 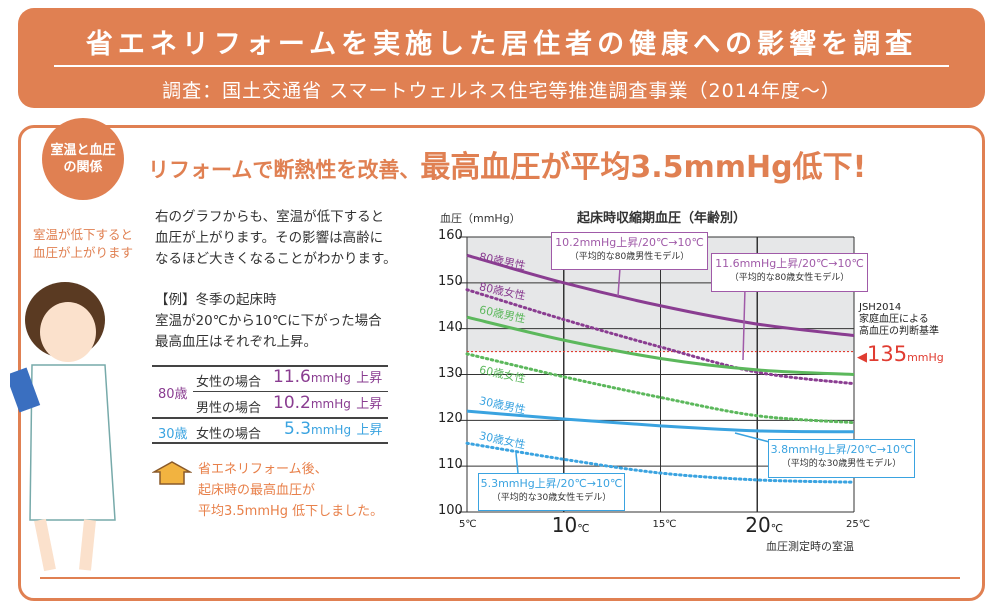 I want to click on conclusion: 省エネリフォーム後、 起床時の最高血圧が 平均3.5mmHg 低下しました。, so click(x=290, y=490).